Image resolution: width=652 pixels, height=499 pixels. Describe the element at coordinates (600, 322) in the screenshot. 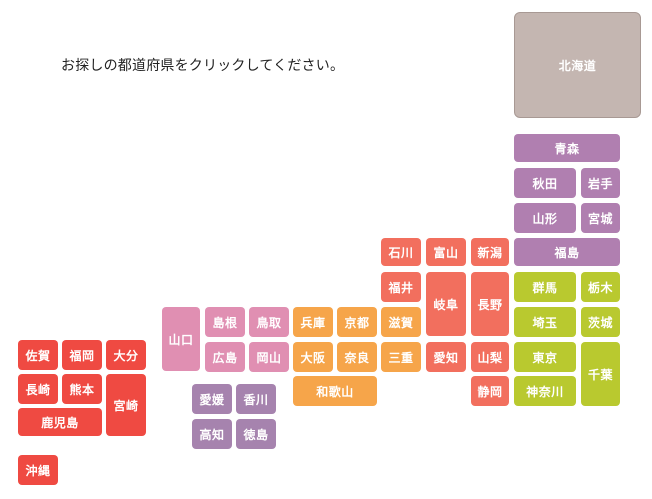

I see `pref-ibaraki: 茨城` at that location.